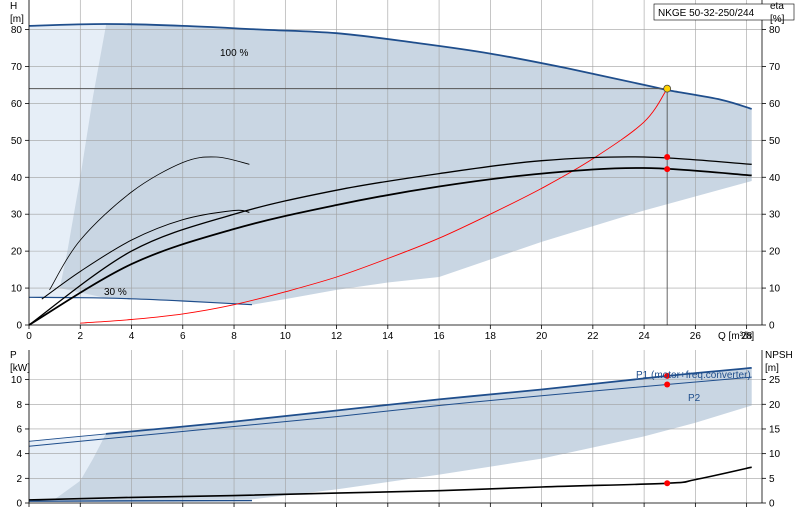 The height and width of the screenshot is (520, 800). Describe the element at coordinates (17, 13) in the screenshot. I see `top-ylabel-left: H [m]` at that location.